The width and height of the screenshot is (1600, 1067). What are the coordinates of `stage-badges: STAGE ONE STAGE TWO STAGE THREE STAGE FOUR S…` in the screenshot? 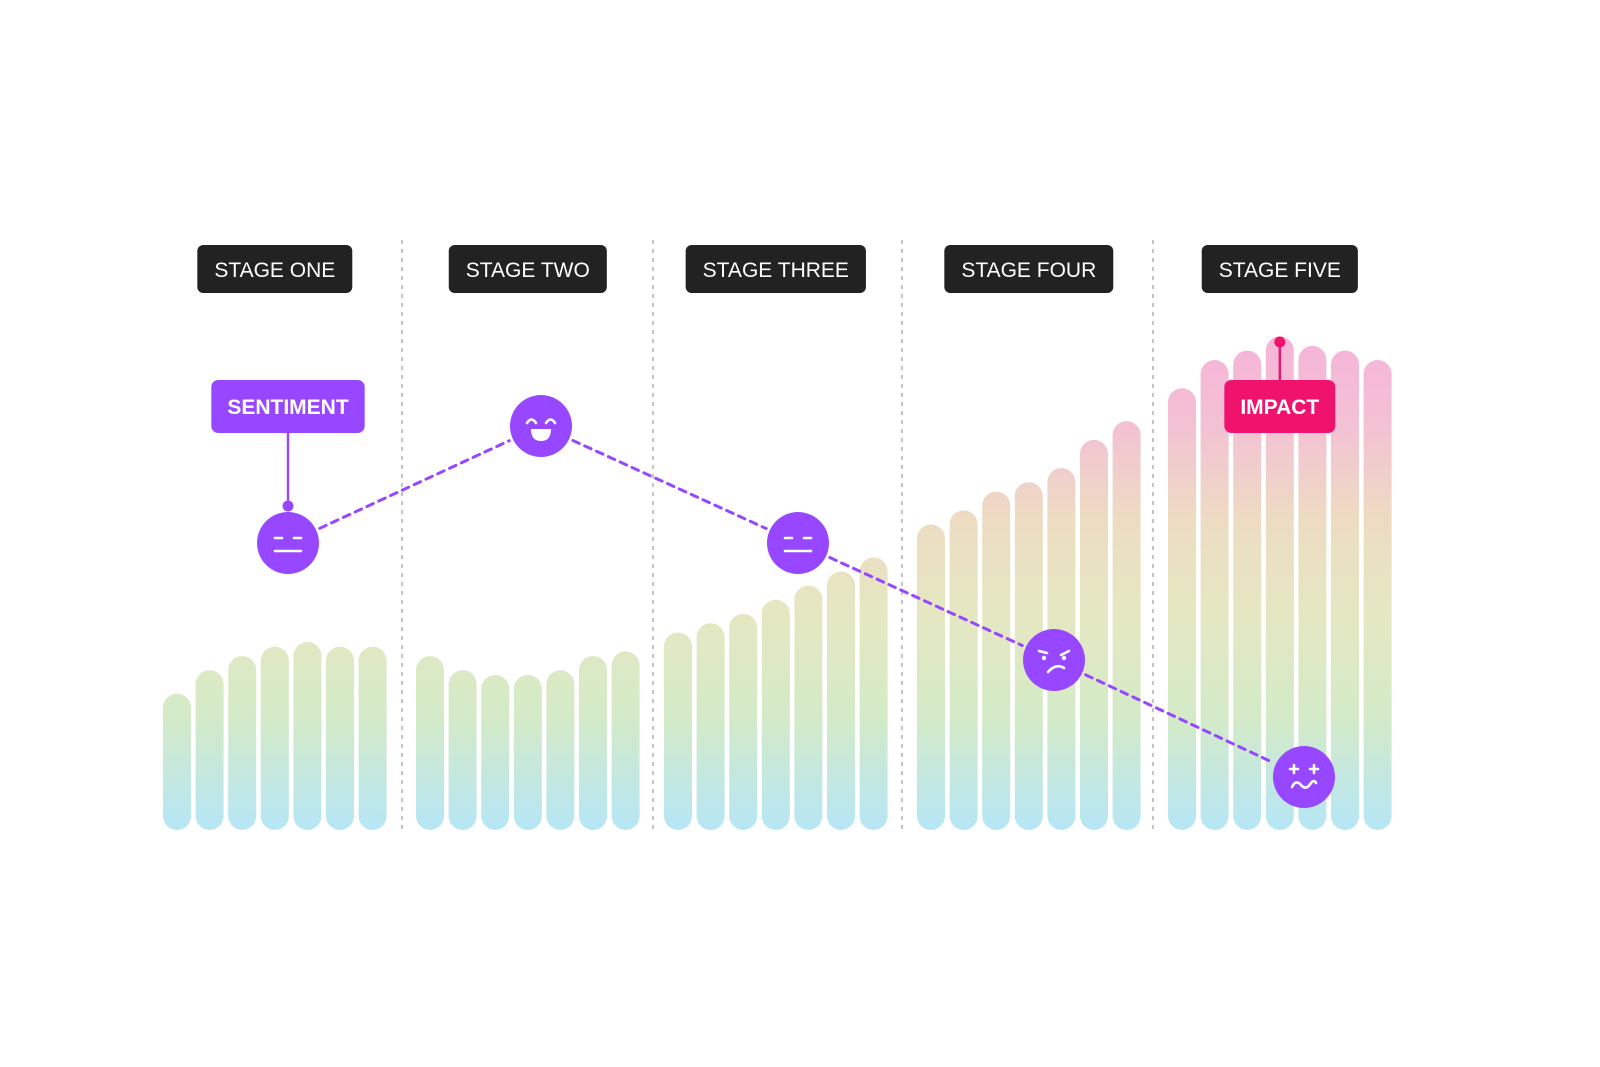 It's located at (777, 269).